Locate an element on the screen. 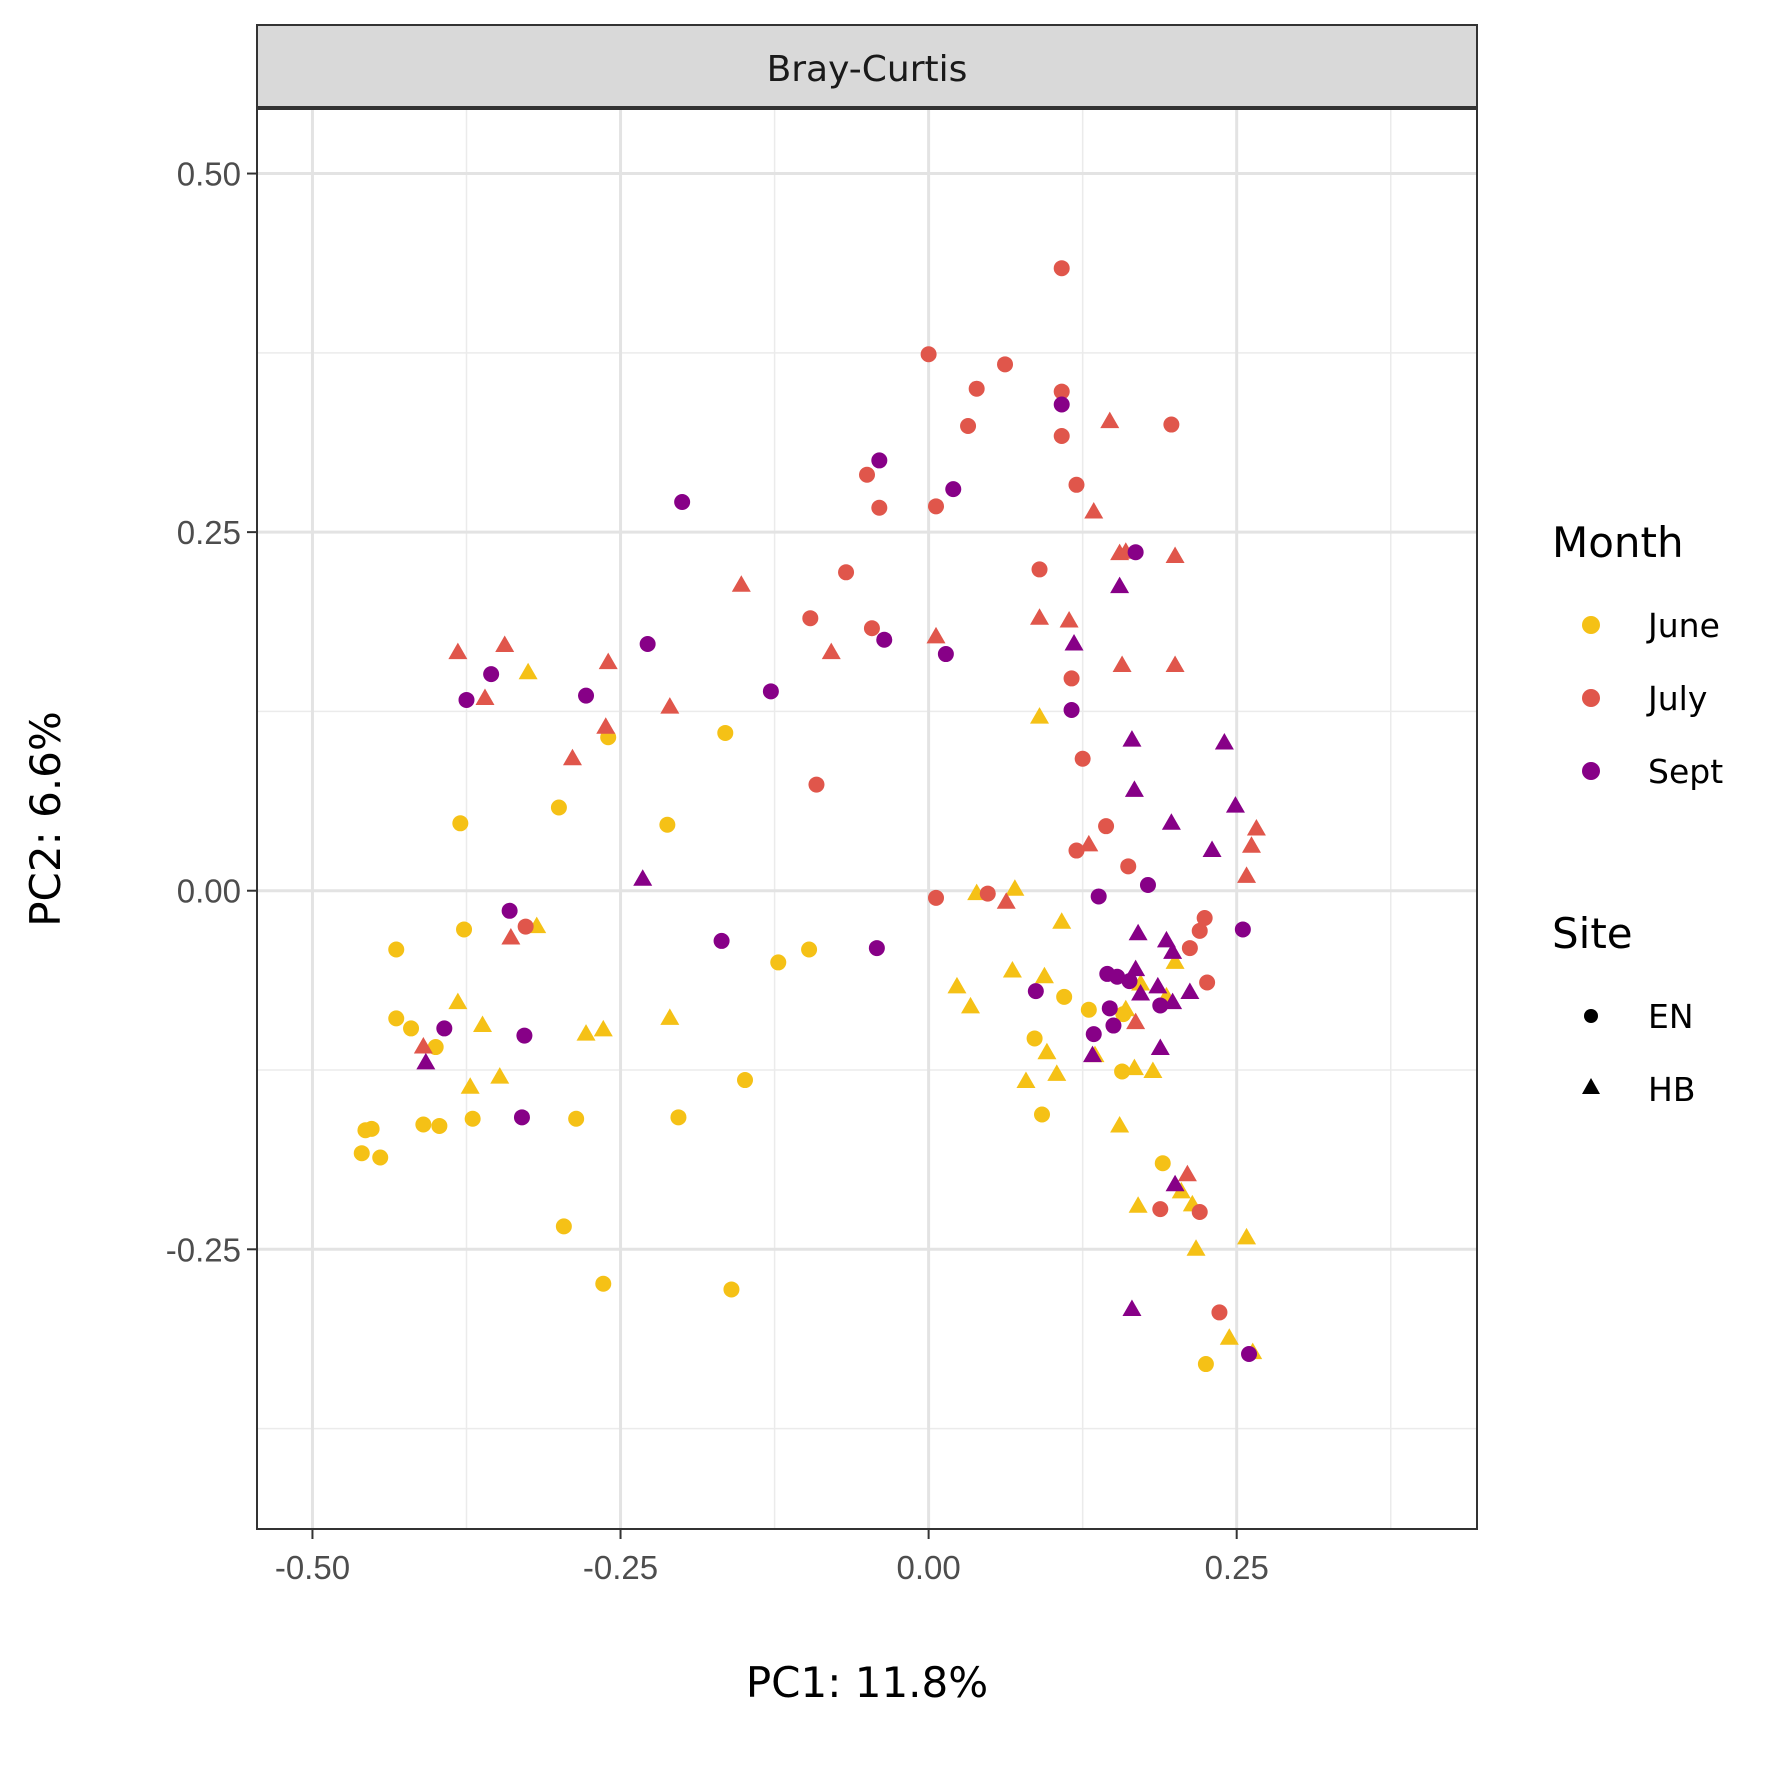 The width and height of the screenshot is (1771, 1771). legend-title-month: Month is located at coordinates (1618, 542).